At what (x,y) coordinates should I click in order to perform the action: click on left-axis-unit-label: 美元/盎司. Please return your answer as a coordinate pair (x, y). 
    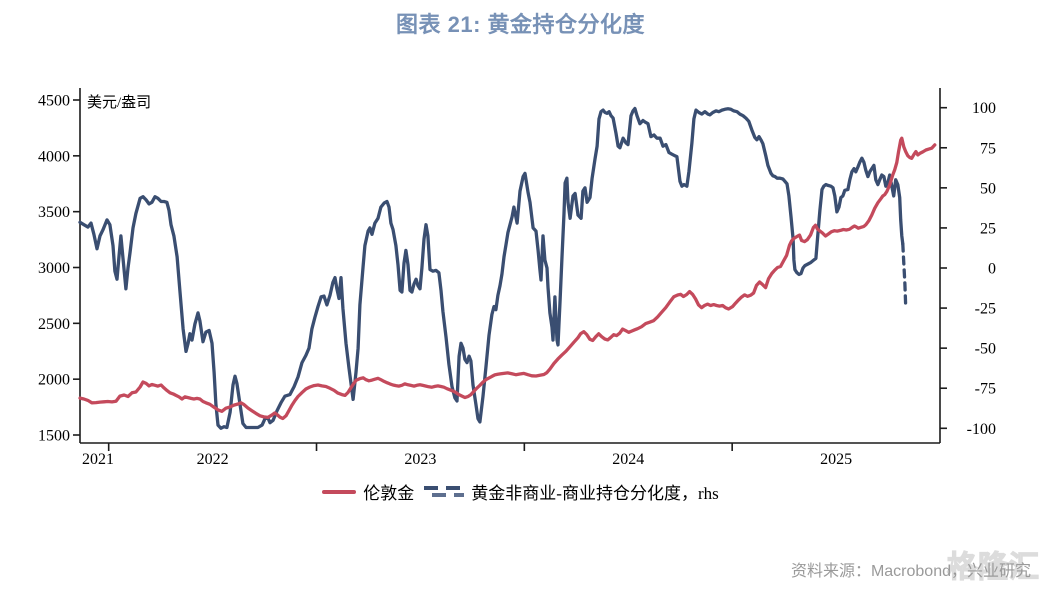
    Looking at the image, I should click on (119, 103).